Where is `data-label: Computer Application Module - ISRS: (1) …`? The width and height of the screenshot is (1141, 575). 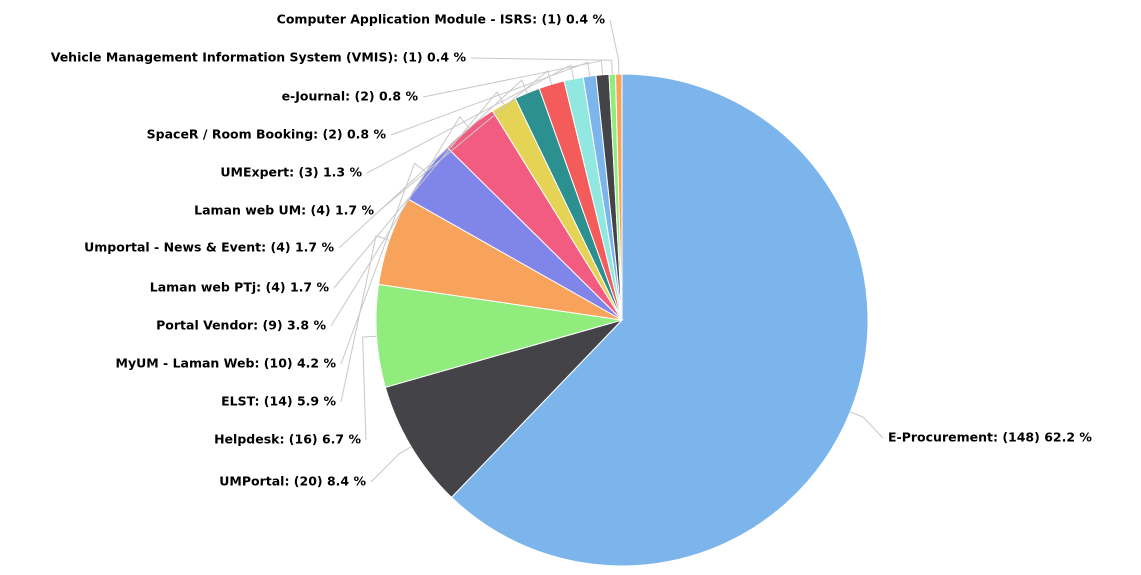
data-label: Computer Application Module - ISRS: (1) … is located at coordinates (441, 19).